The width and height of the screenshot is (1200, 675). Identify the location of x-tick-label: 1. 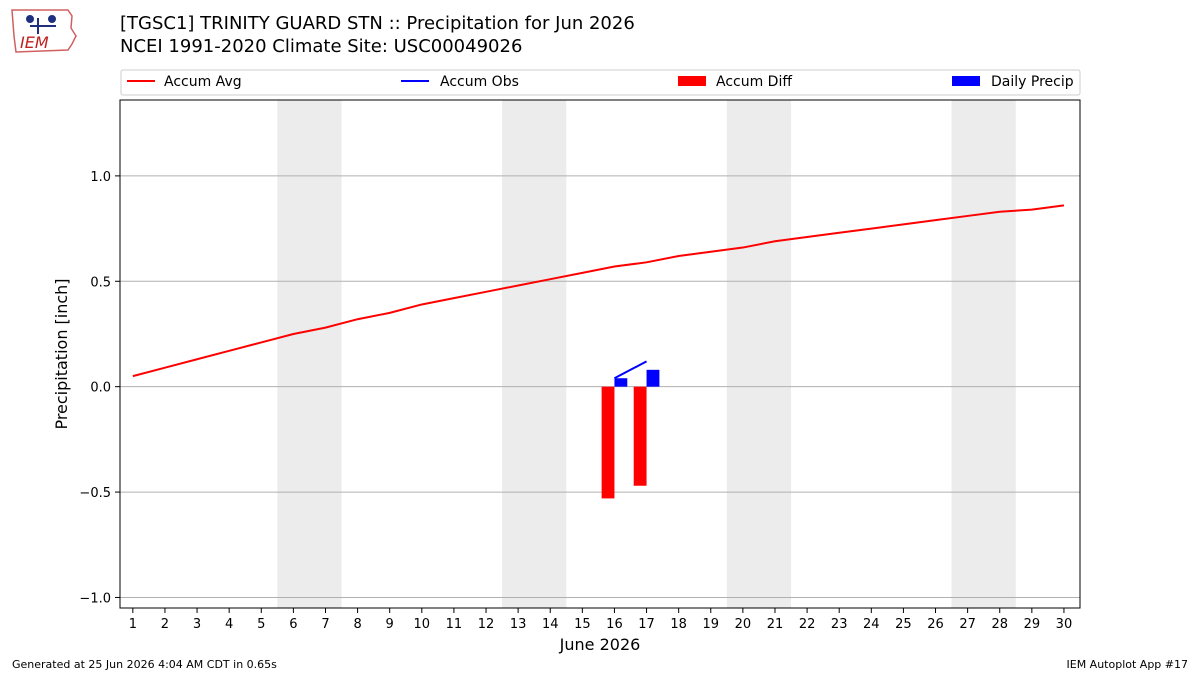
(133, 624).